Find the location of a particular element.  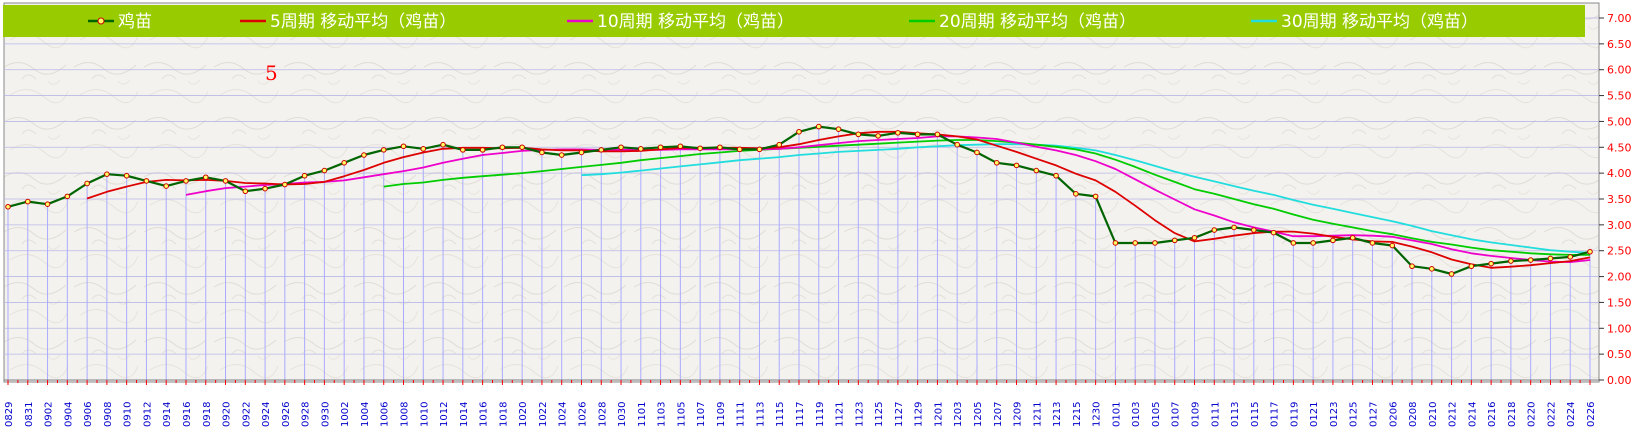

x-tick-label: 1111 is located at coordinates (741, 414).